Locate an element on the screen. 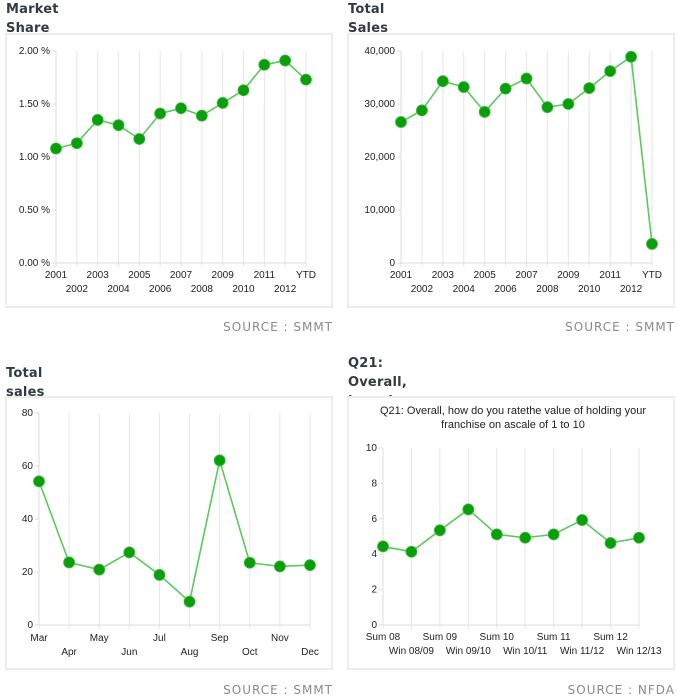 This screenshot has width=678, height=700. x-tick-label: 2003 is located at coordinates (443, 275).